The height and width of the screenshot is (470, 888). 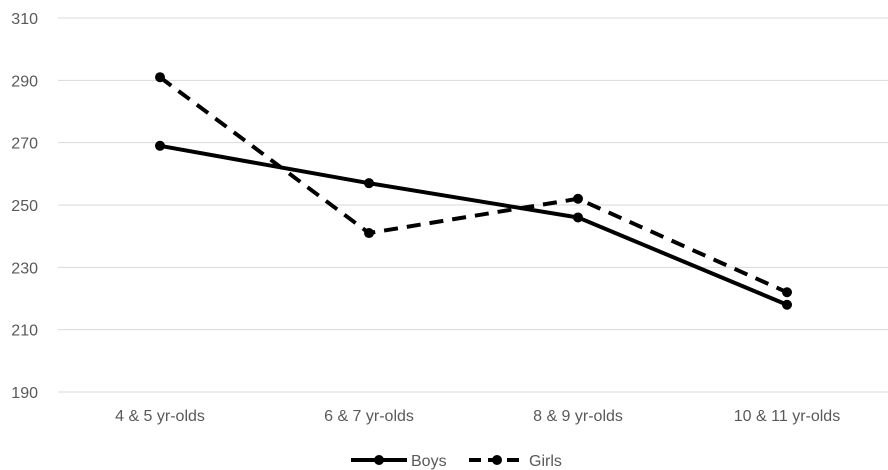 I want to click on legend-label: Girls, so click(x=545, y=461).